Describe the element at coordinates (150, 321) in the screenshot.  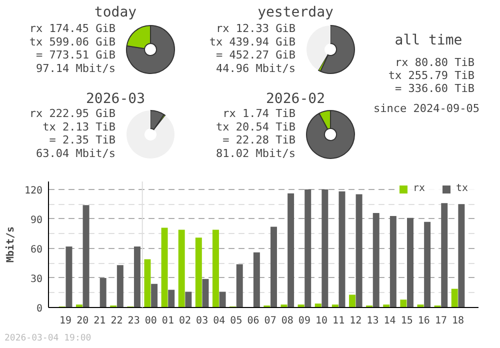
I see `x-tick-label: 00` at that location.